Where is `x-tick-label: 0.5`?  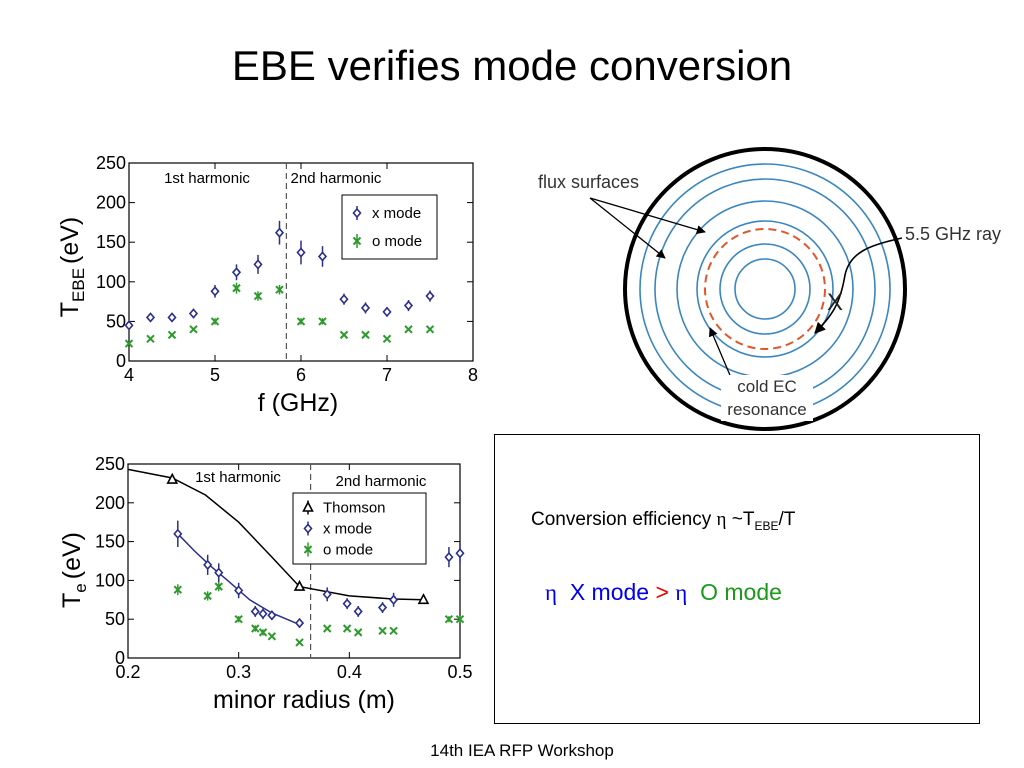
x-tick-label: 0.5 is located at coordinates (459, 672).